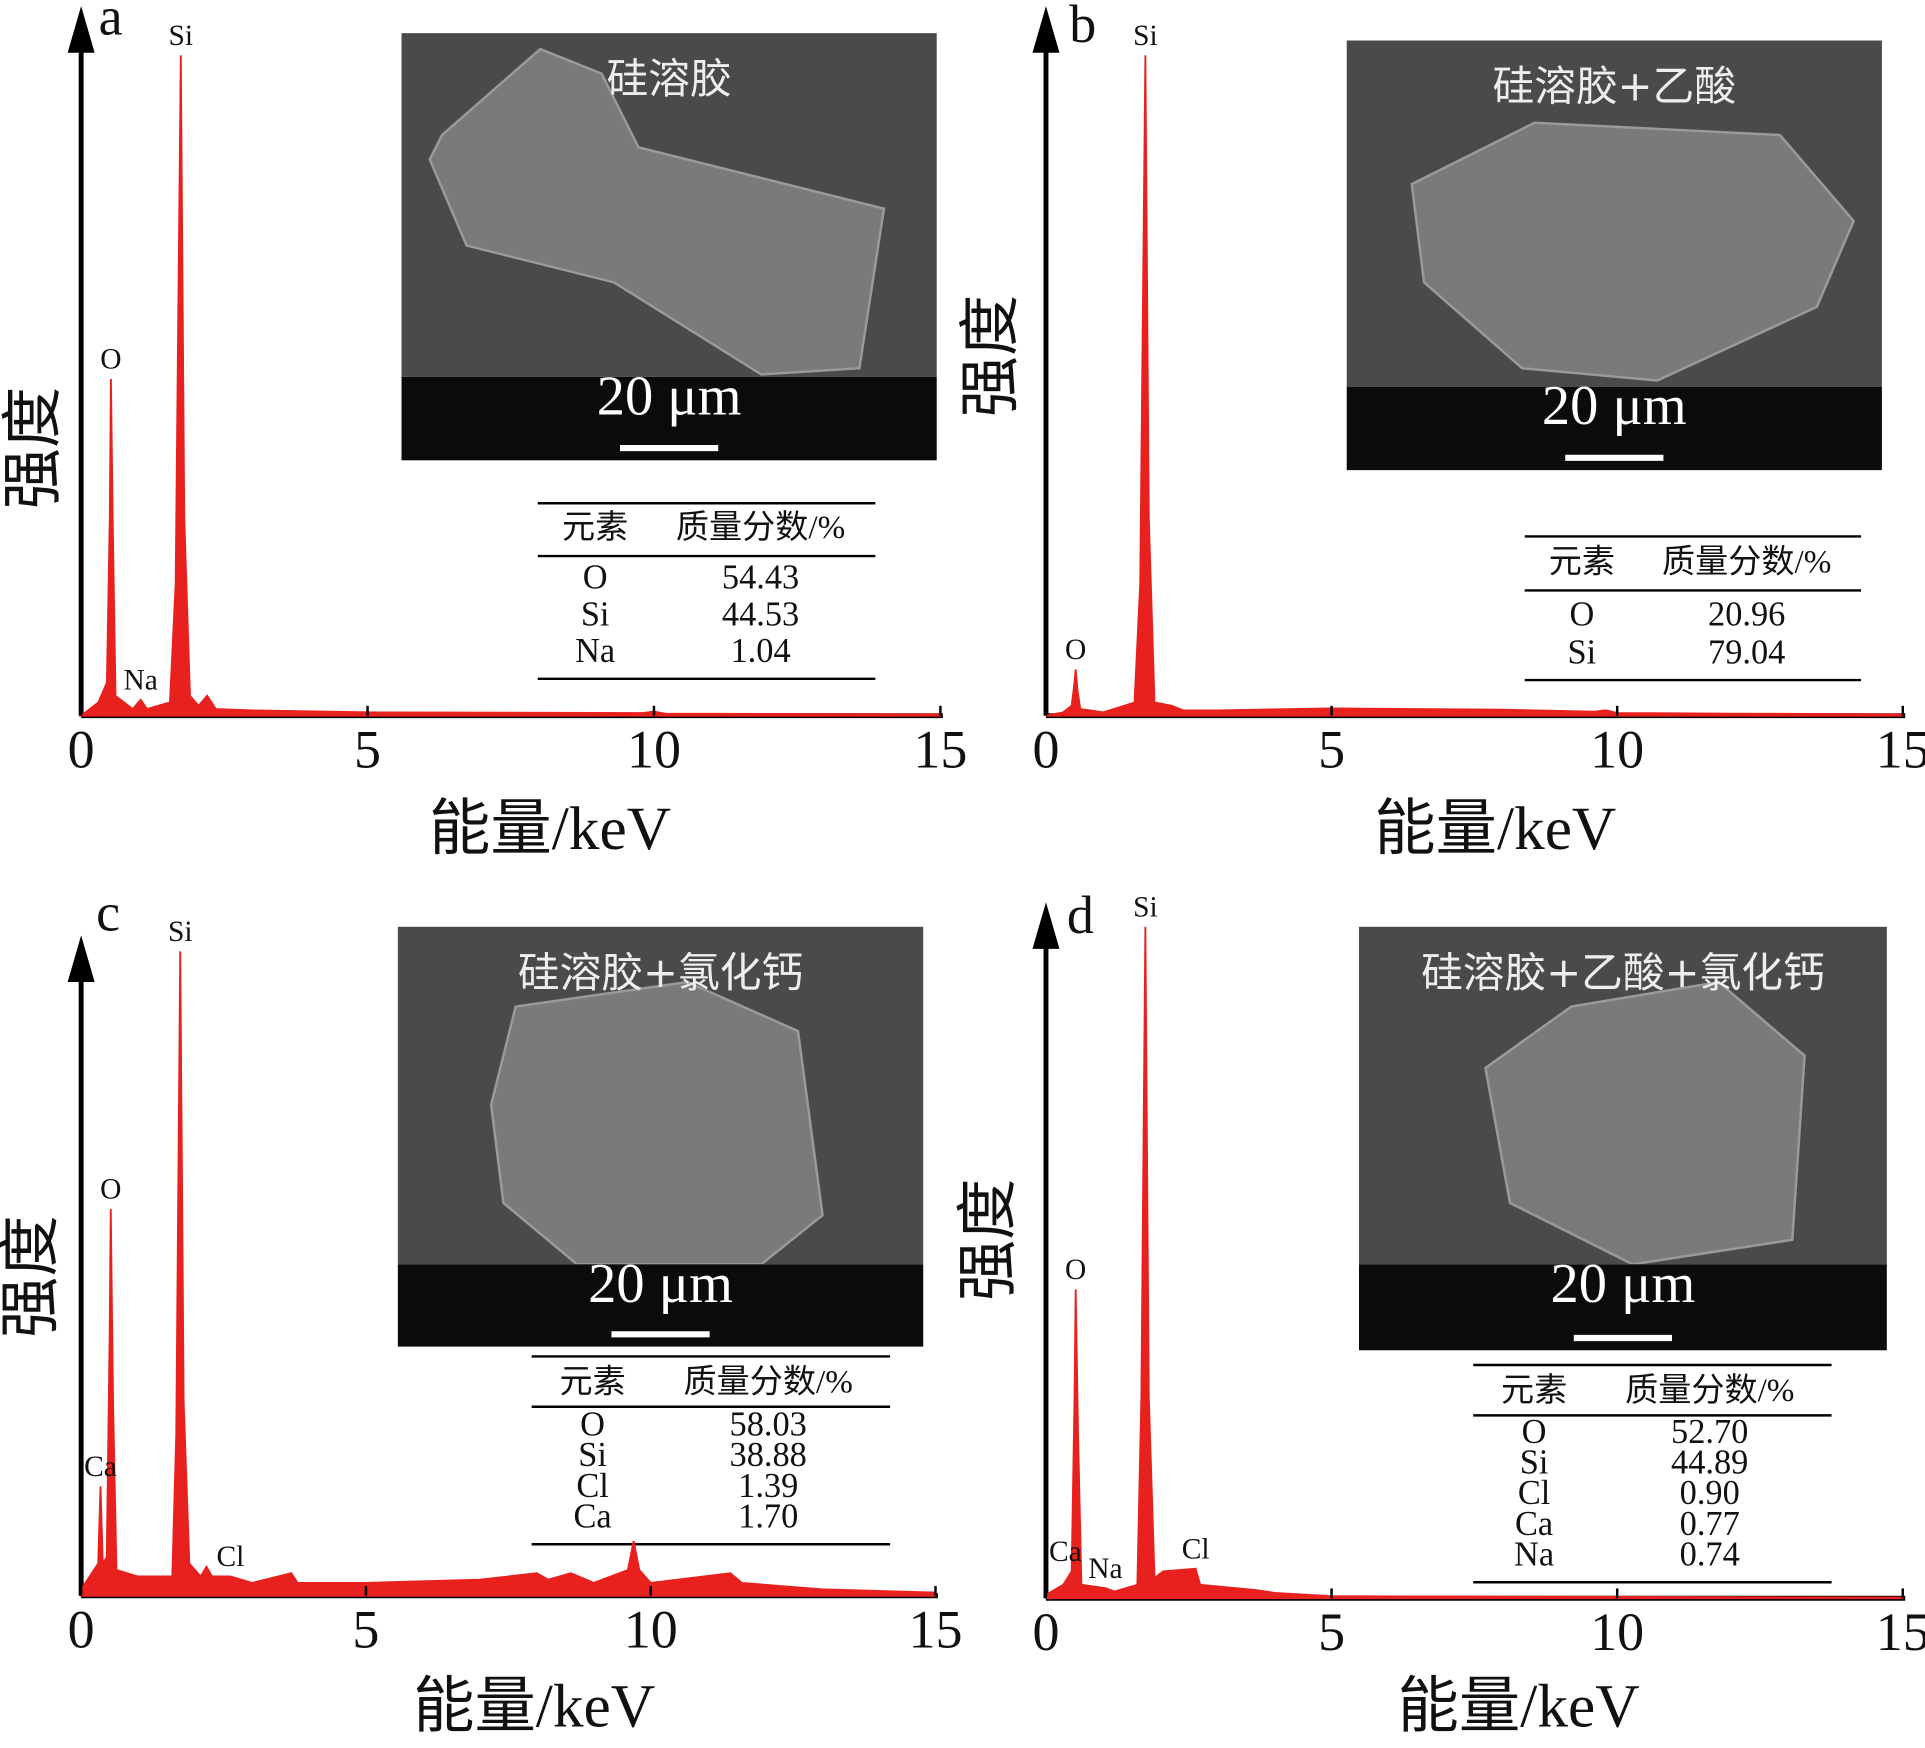 The height and width of the screenshot is (1748, 1925). What do you see at coordinates (111, 23) in the screenshot?
I see `panel-label: a` at bounding box center [111, 23].